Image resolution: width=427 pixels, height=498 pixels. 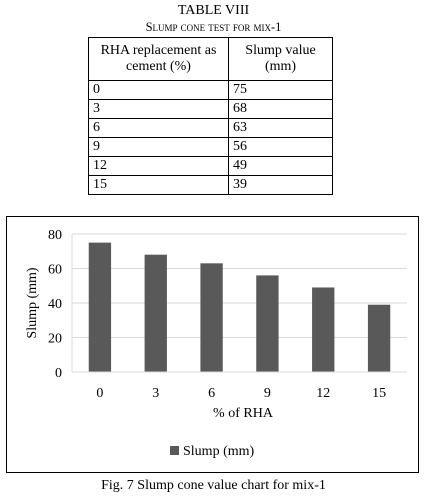 I want to click on y-tick-label: 0, so click(x=58, y=373).